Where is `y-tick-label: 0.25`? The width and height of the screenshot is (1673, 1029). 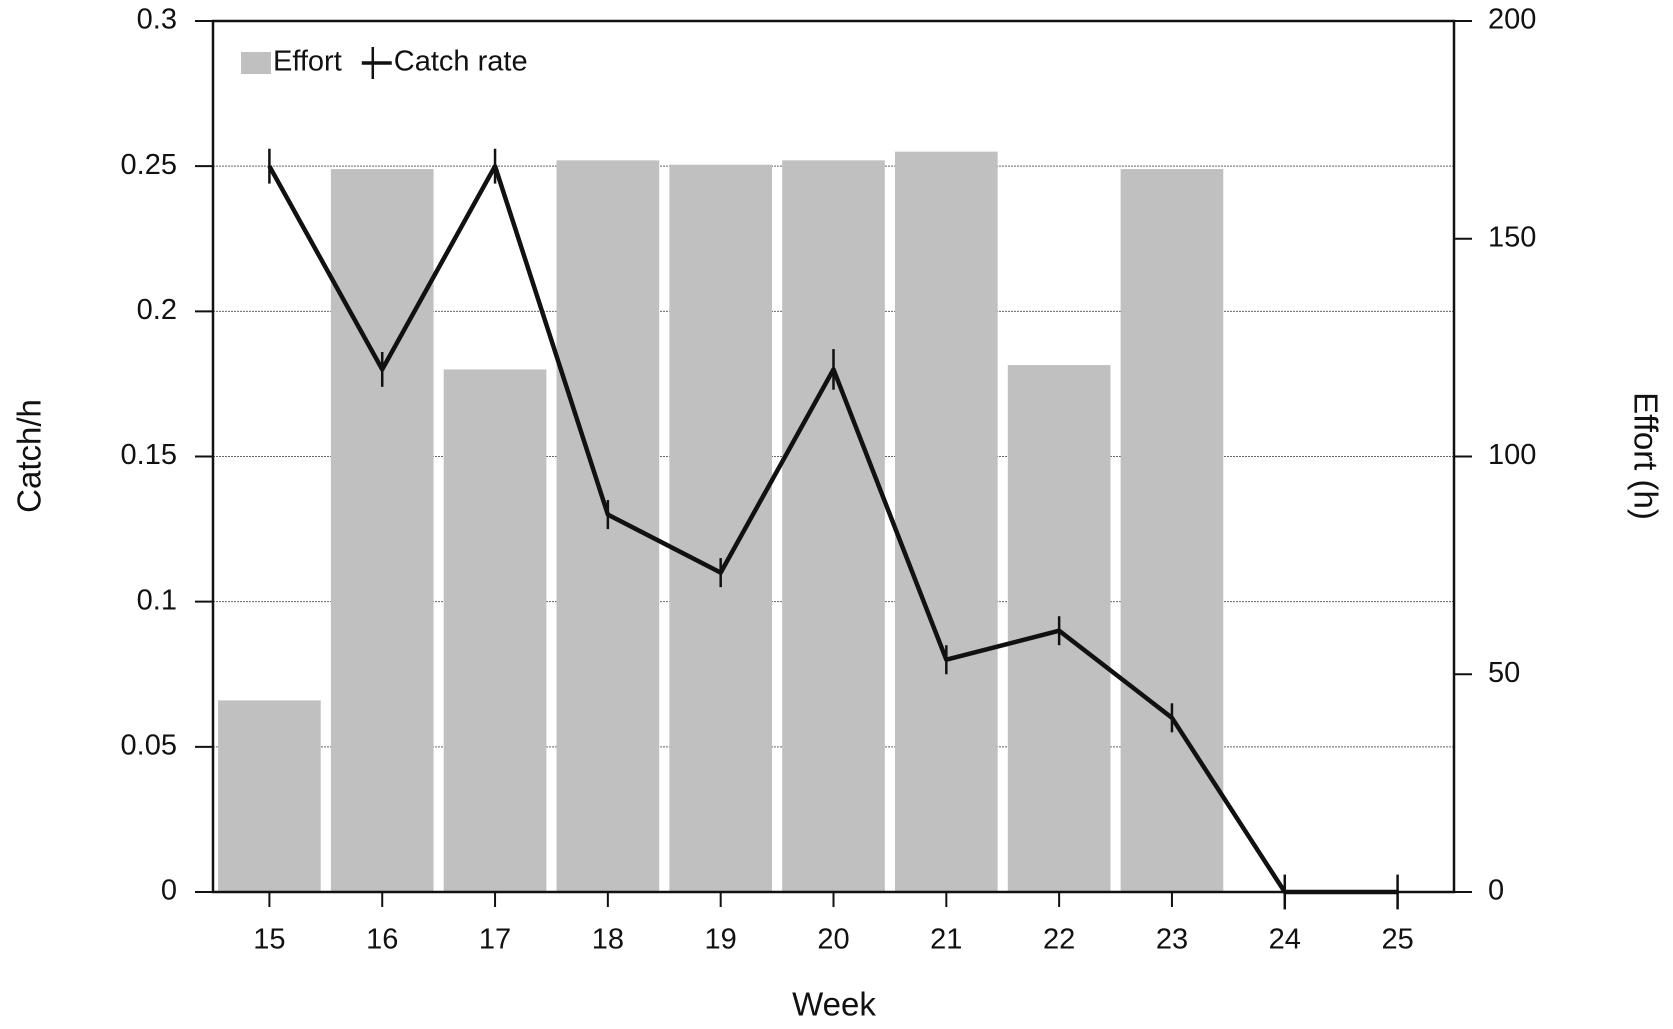
y-tick-label: 0.25 is located at coordinates (149, 165).